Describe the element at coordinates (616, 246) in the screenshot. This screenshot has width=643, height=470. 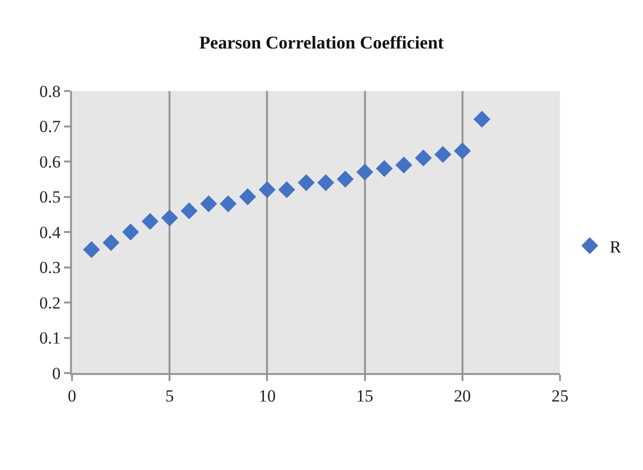
I see `legend-label: R` at that location.